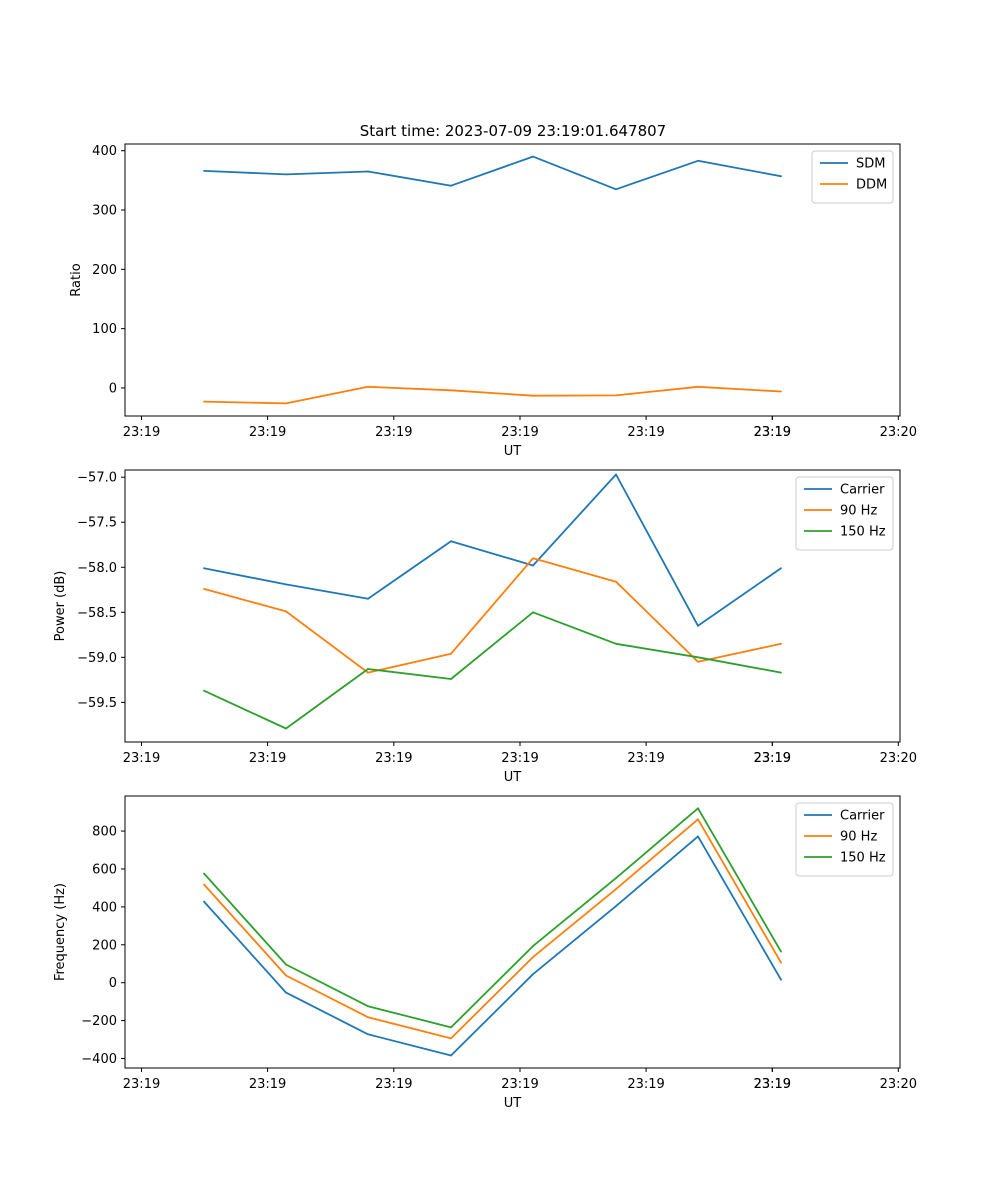 The width and height of the screenshot is (1000, 1200). I want to click on plot-3-y-tick-label: 400, so click(104, 907).